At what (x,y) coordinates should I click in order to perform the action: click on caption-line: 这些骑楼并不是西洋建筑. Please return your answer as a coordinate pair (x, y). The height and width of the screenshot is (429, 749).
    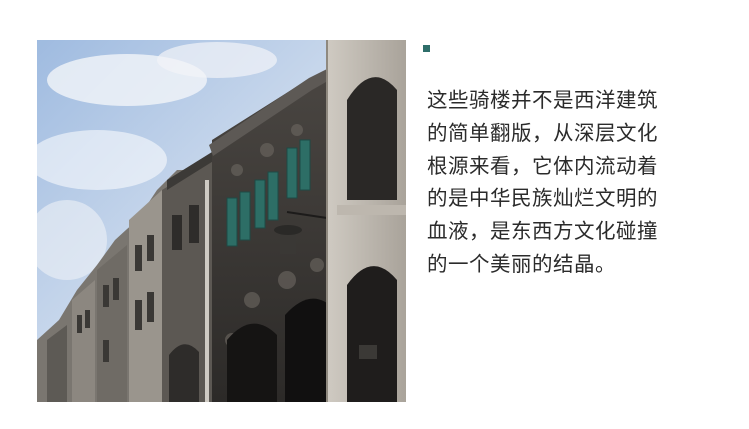
    Looking at the image, I should click on (542, 100).